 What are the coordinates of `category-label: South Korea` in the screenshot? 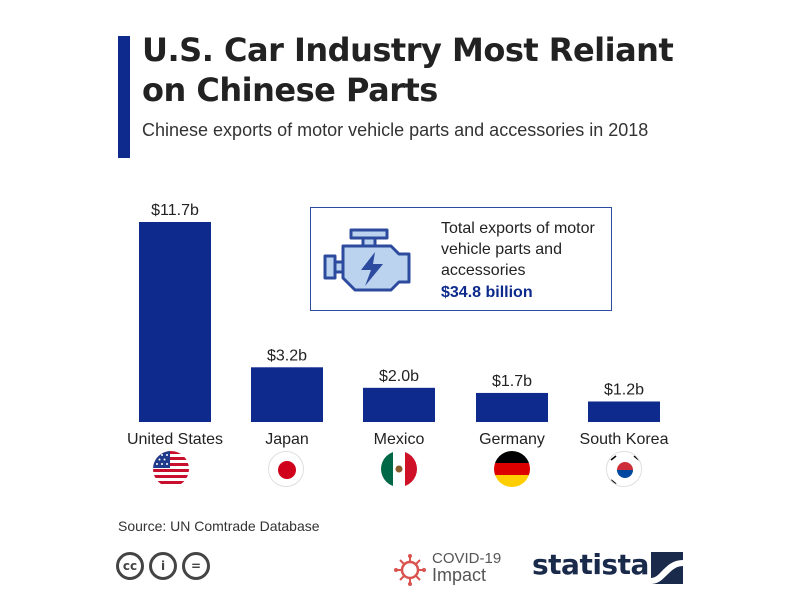 It's located at (624, 439).